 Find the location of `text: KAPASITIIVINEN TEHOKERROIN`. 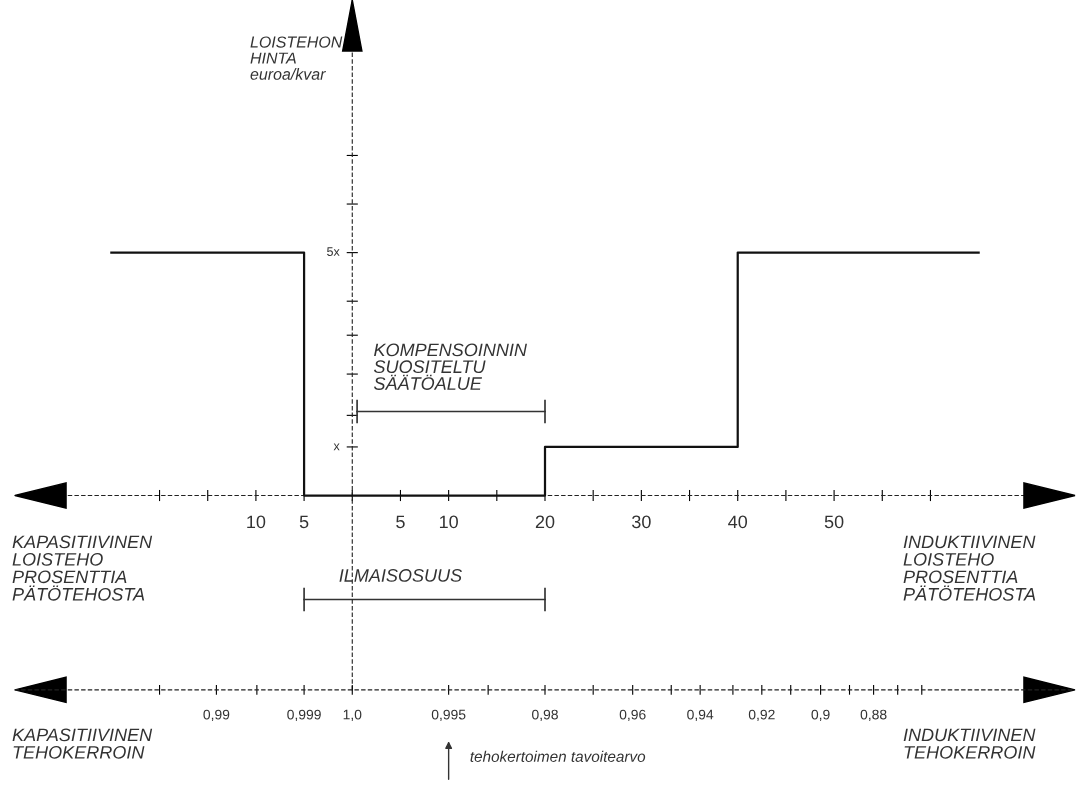

text: KAPASITIIVINEN TEHOKERROIN is located at coordinates (82, 743).